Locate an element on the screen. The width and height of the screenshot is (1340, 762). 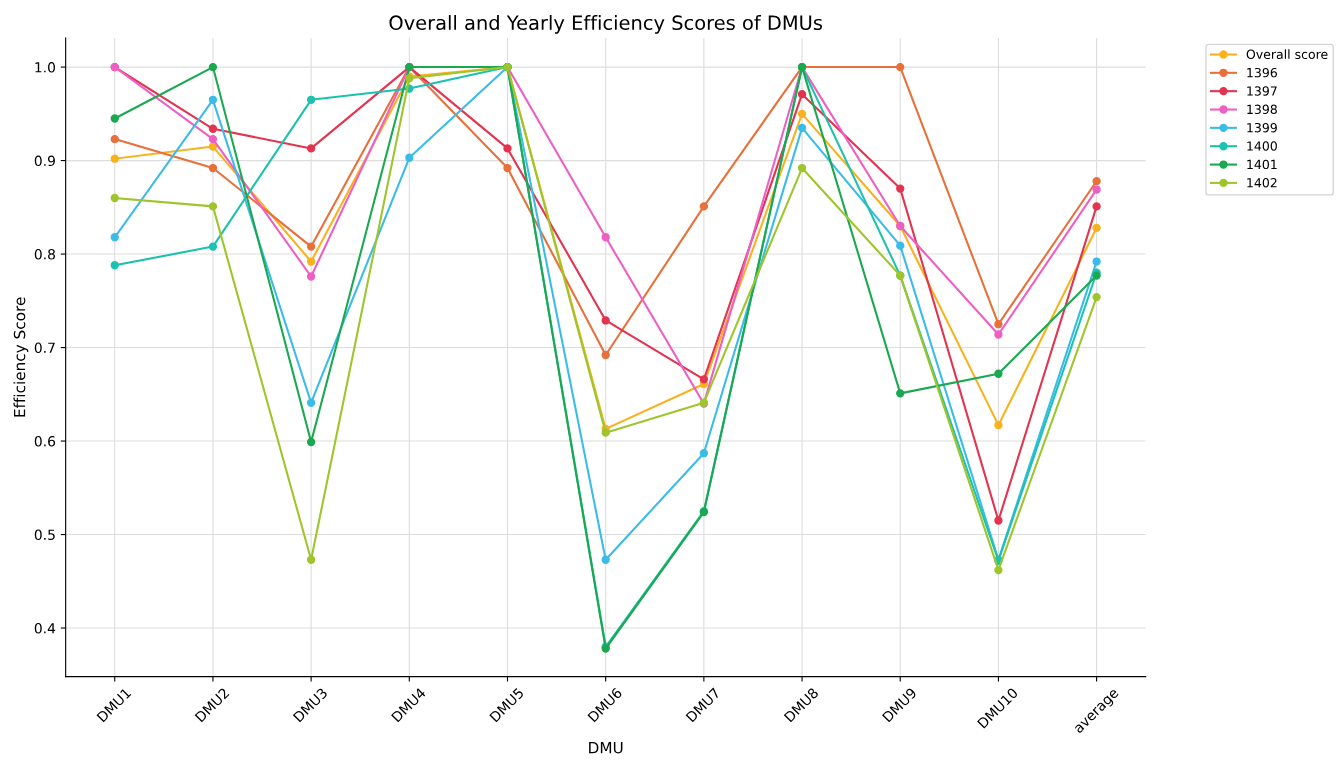
legend-label: 1397 is located at coordinates (1262, 91).